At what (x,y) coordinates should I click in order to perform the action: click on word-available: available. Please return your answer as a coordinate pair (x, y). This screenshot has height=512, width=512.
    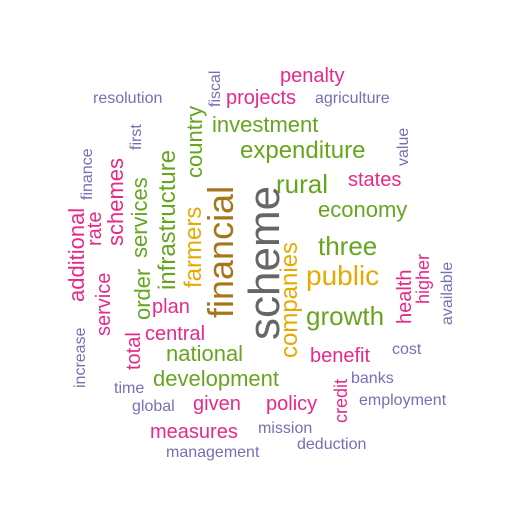
    Looking at the image, I should click on (447, 293).